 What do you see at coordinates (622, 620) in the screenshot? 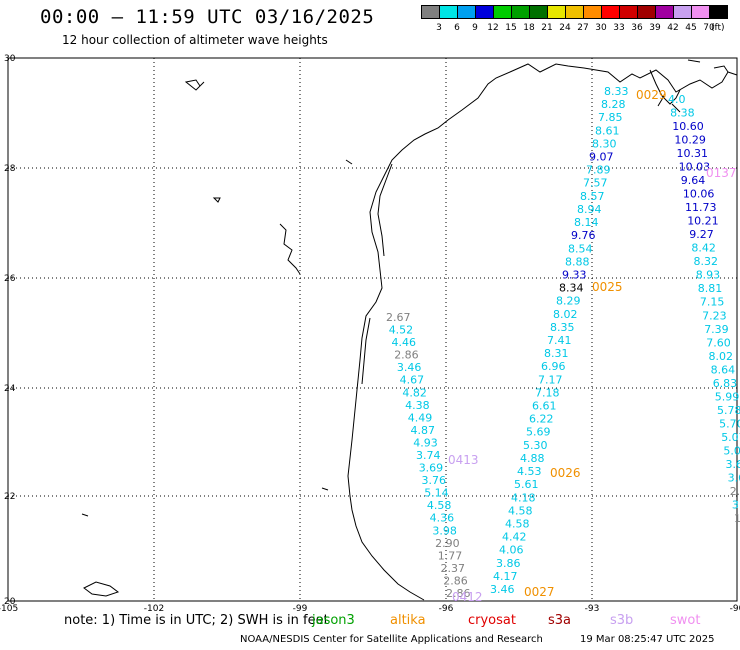
I see `satellite-name: s3b` at bounding box center [622, 620].